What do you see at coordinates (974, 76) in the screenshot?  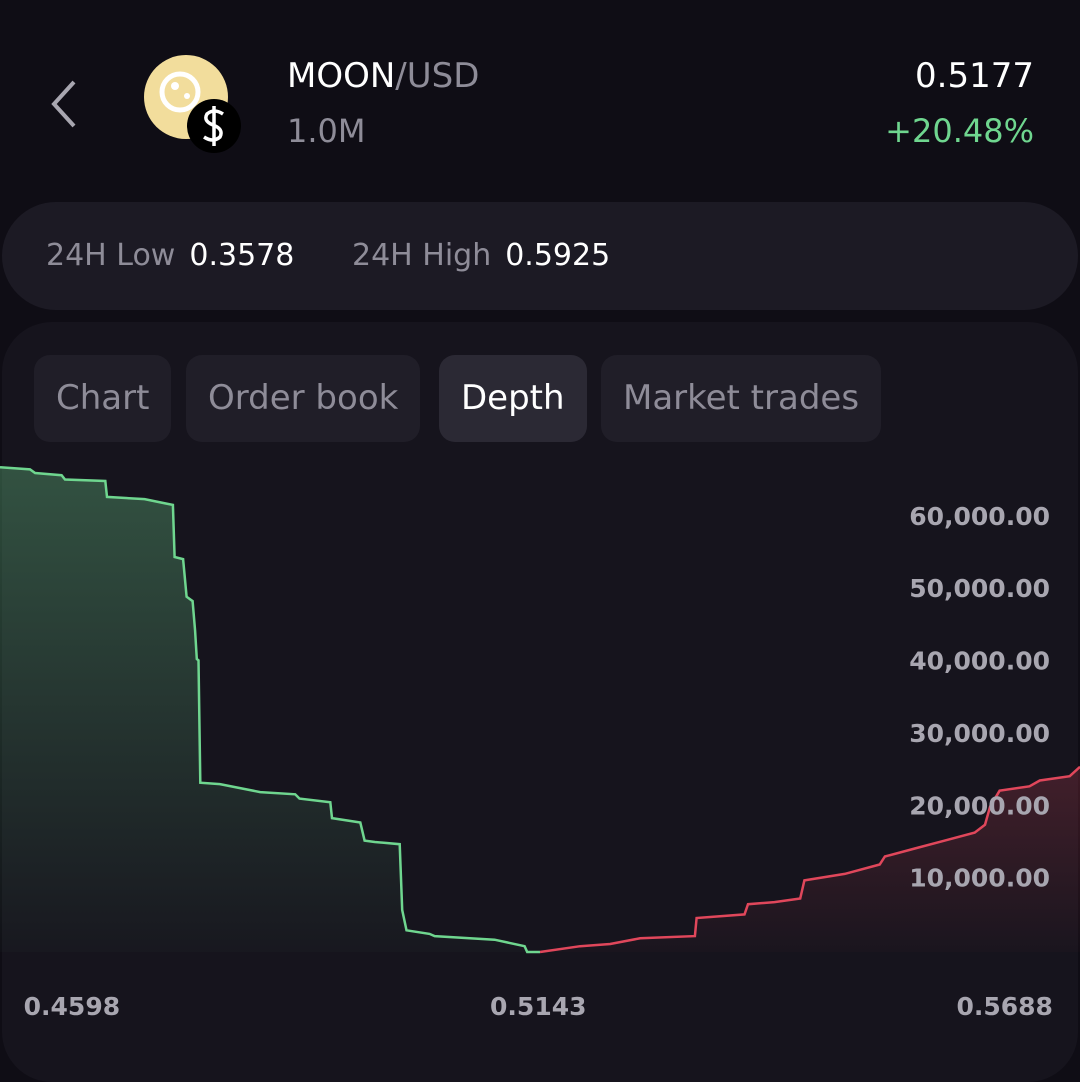 I see `price: 0.5177` at bounding box center [974, 76].